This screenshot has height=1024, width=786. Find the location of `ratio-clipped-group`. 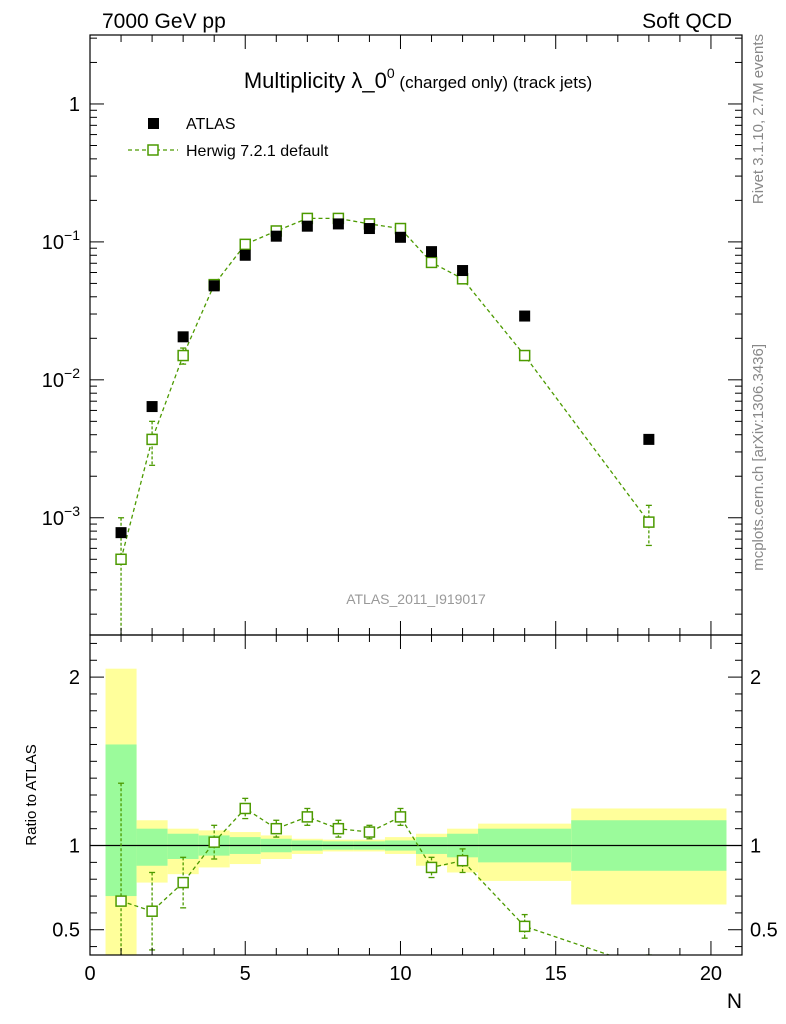

ratio-clipped-group is located at coordinates (384, 877).